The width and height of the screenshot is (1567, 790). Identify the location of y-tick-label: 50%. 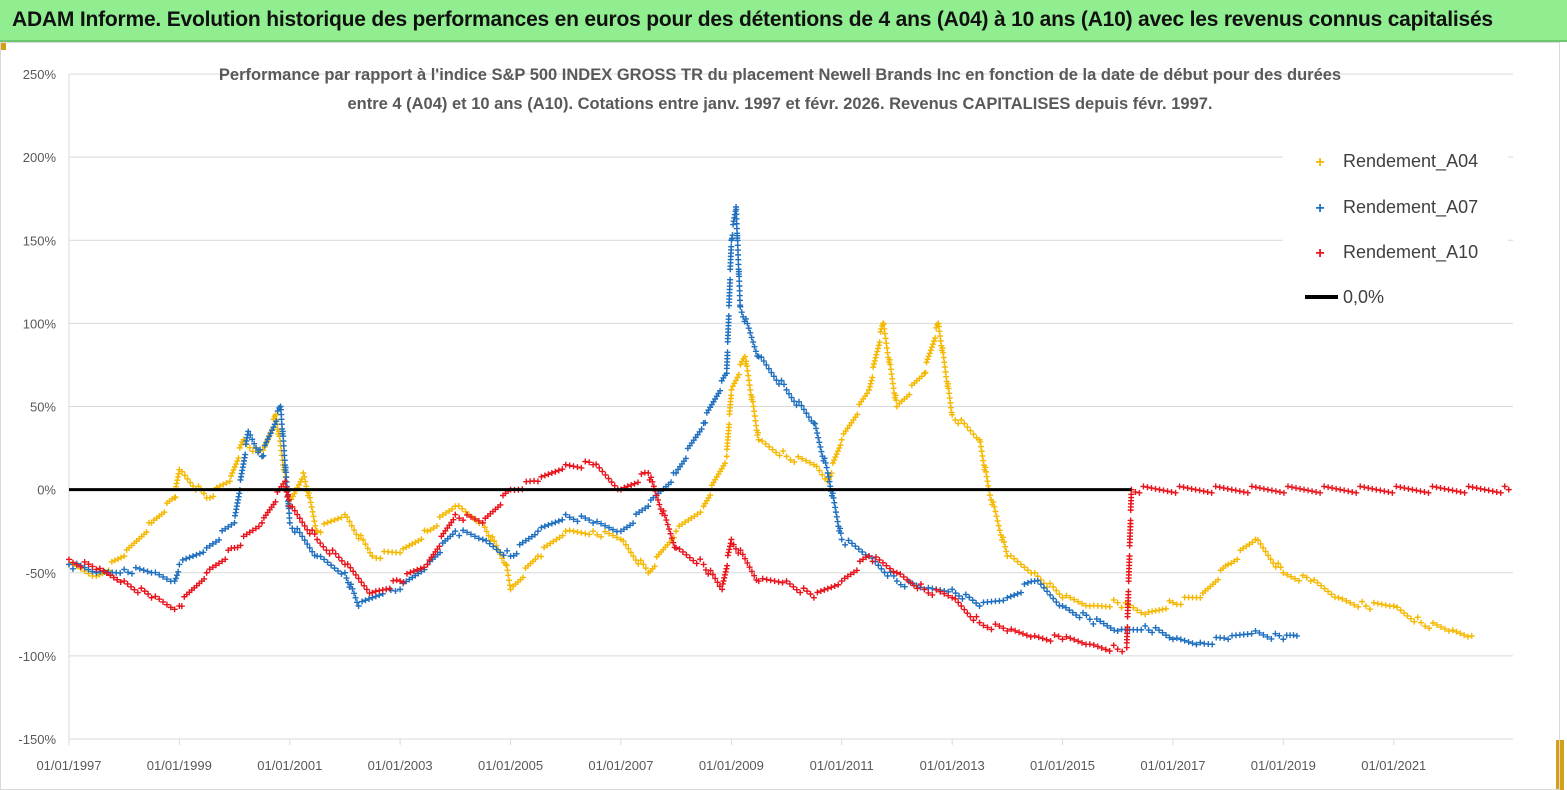
(43, 407).